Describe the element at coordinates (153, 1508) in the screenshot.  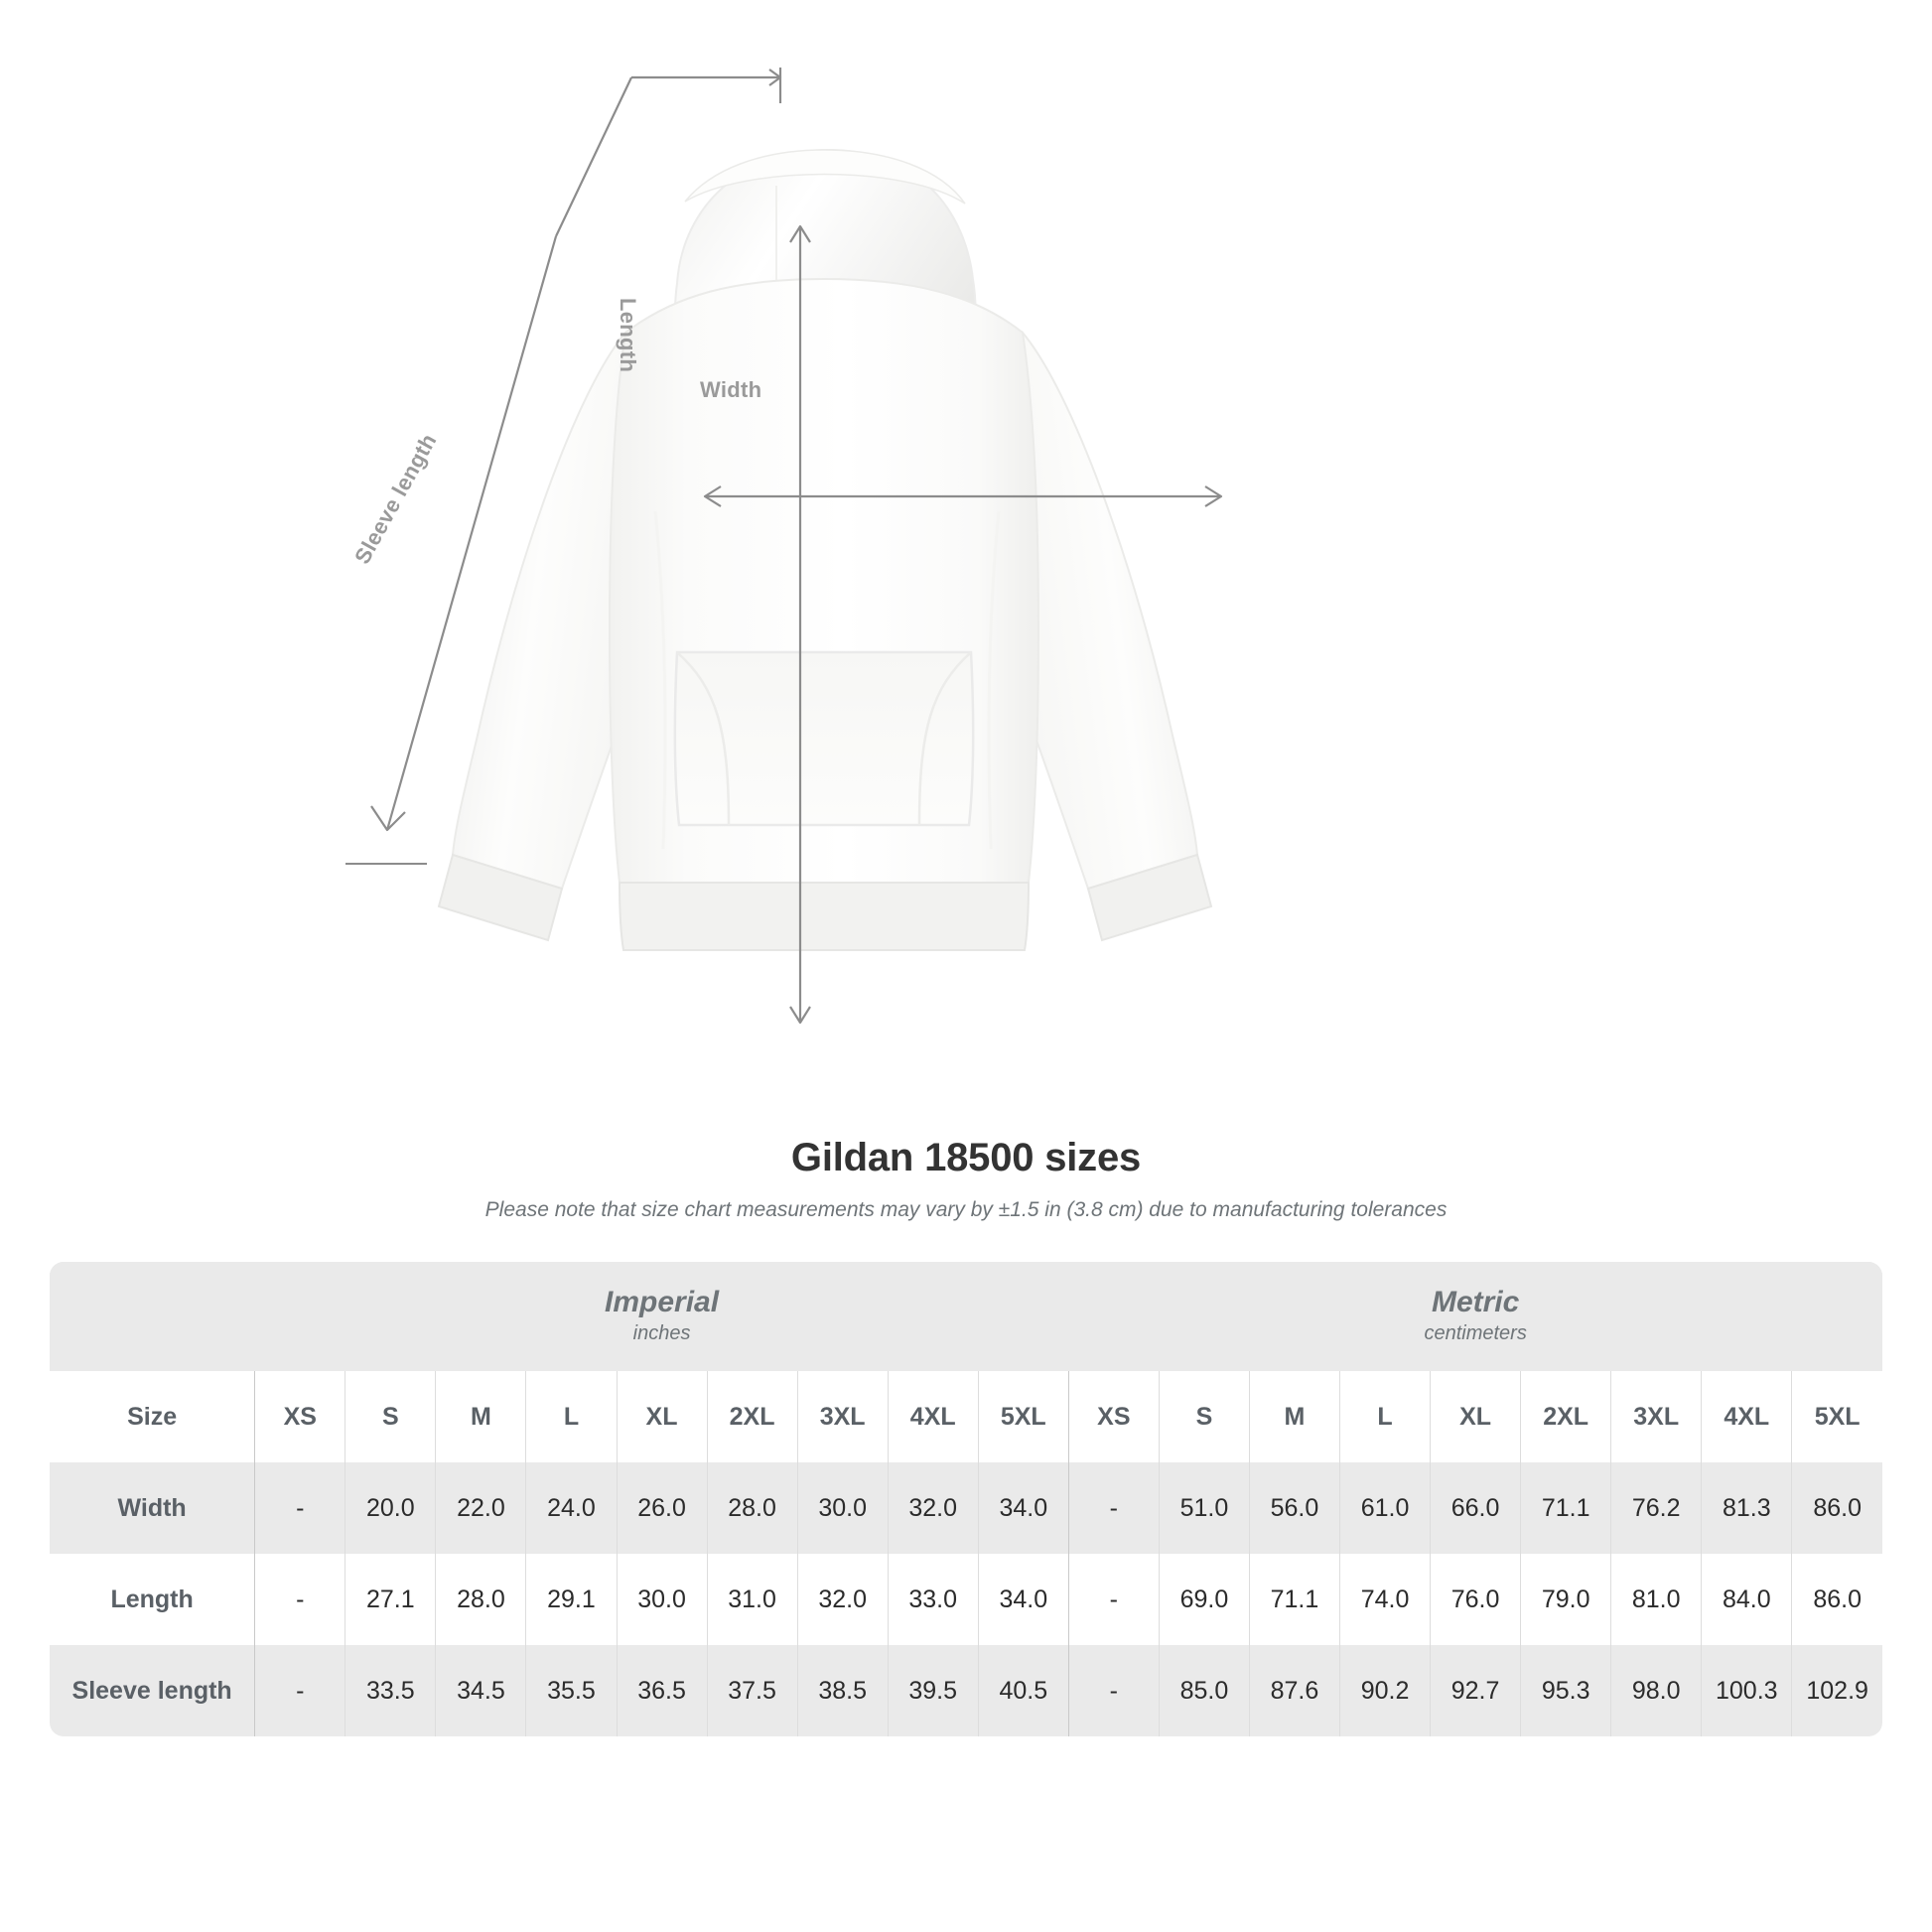
I see `row-label-width: Width` at that location.